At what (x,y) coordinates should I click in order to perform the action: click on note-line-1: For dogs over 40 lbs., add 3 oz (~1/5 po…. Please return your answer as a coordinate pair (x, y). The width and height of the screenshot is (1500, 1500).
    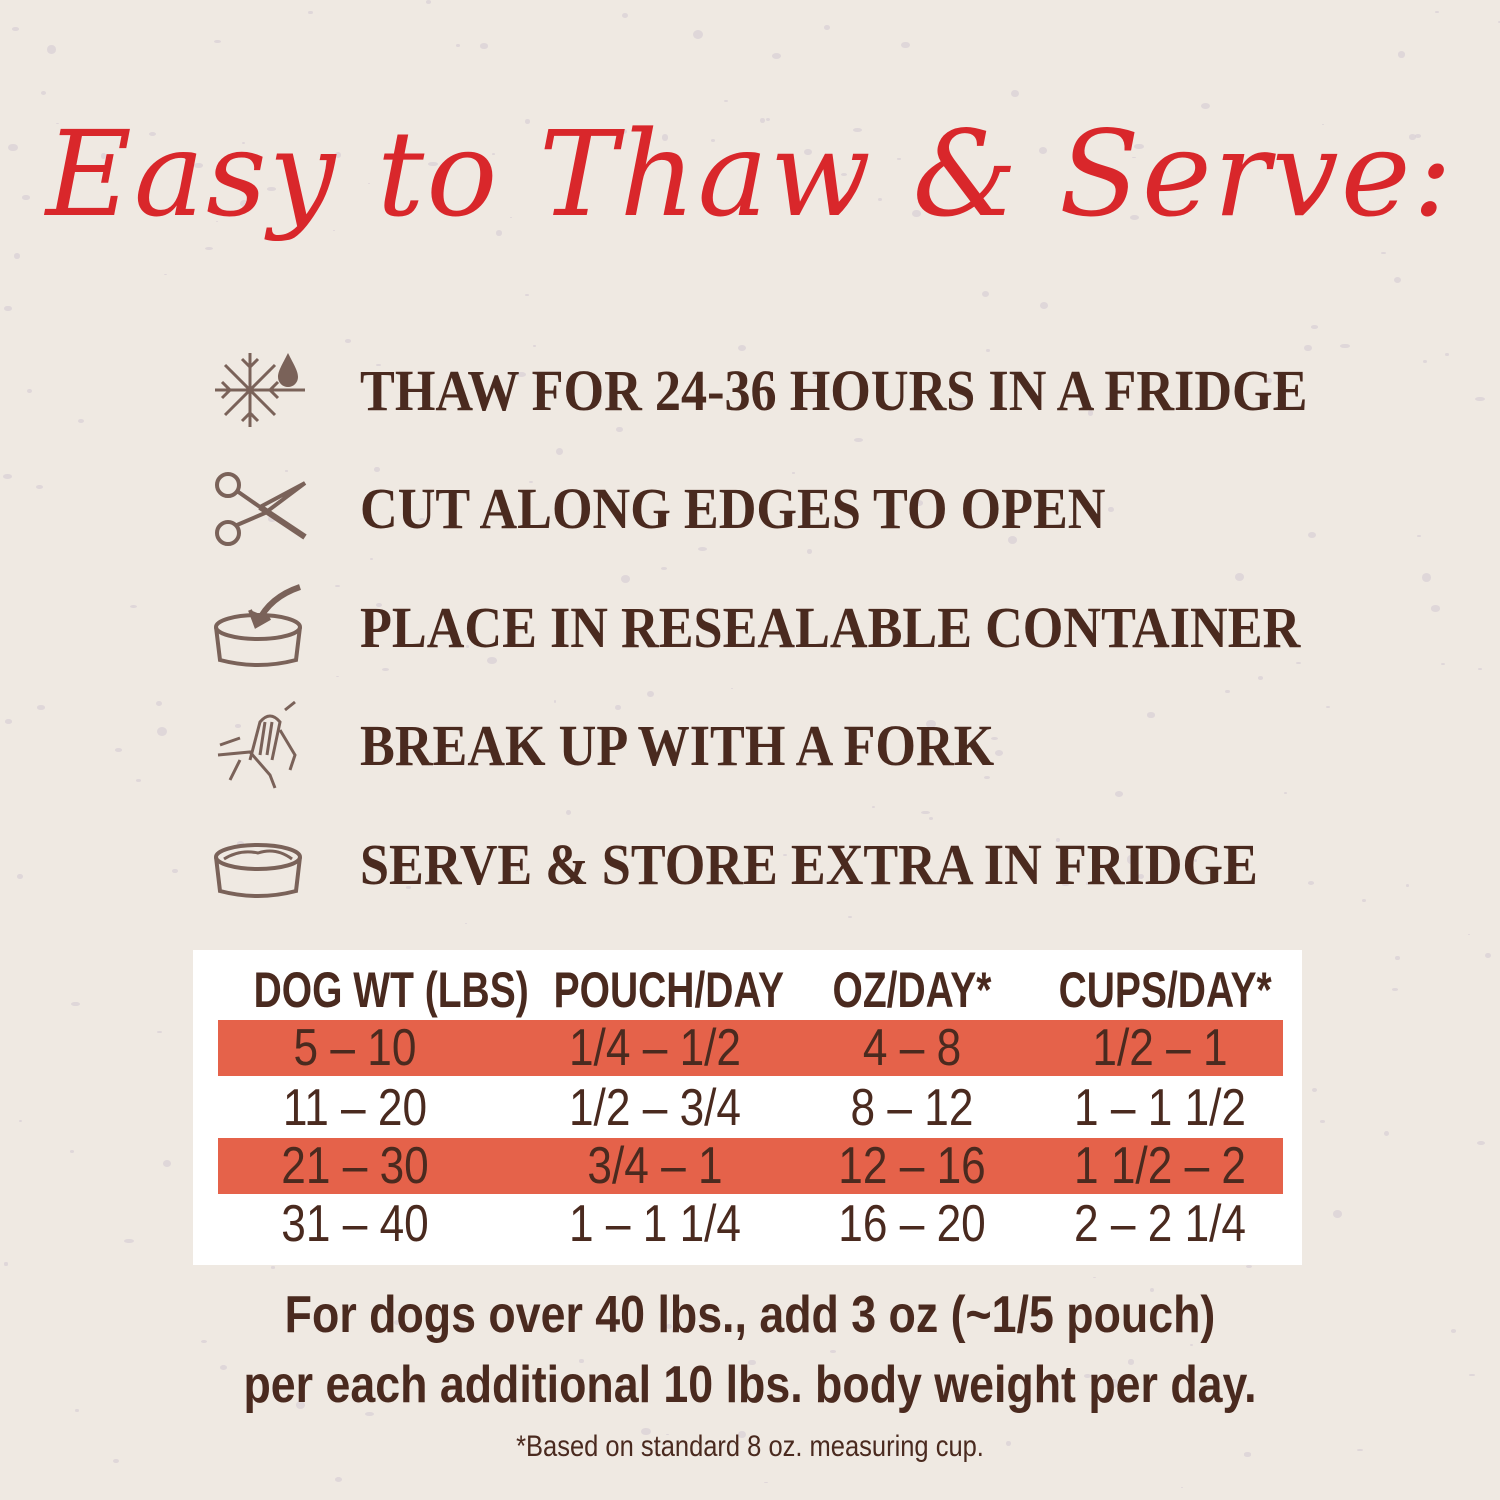
    Looking at the image, I should click on (750, 1315).